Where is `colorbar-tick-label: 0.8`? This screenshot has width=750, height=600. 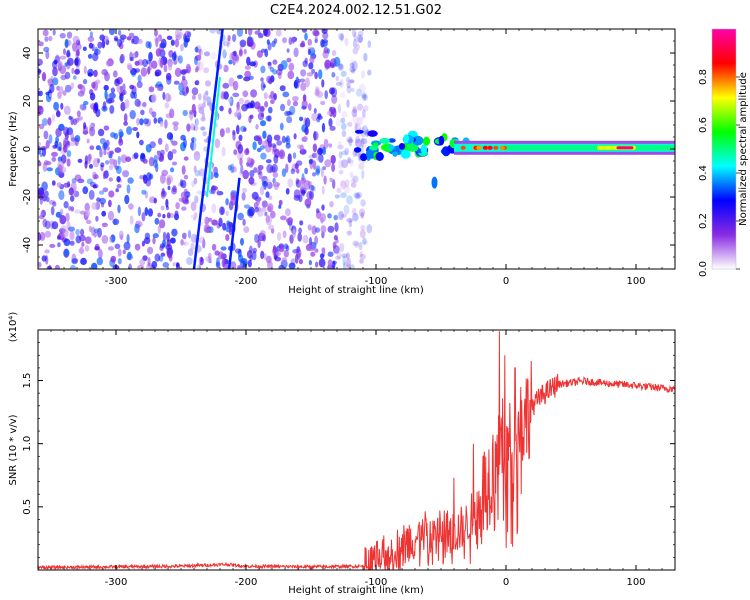 colorbar-tick-label: 0.8 is located at coordinates (703, 77).